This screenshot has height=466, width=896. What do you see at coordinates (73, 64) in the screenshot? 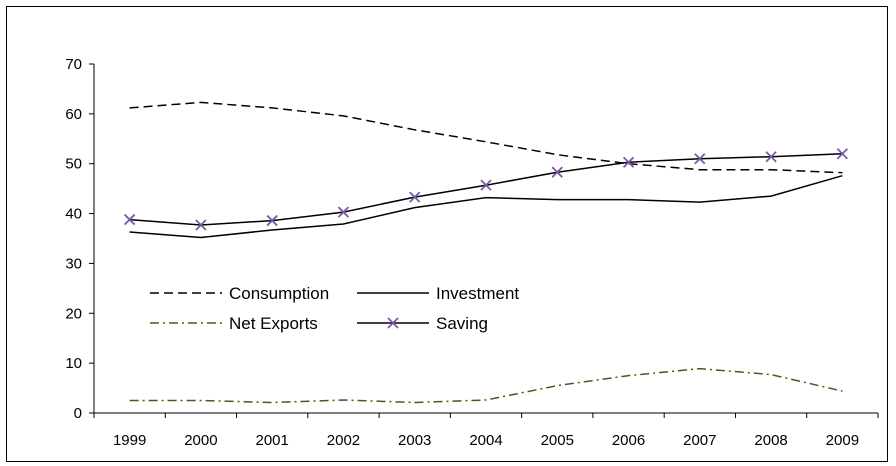
I see `y-tick-label: 70` at bounding box center [73, 64].